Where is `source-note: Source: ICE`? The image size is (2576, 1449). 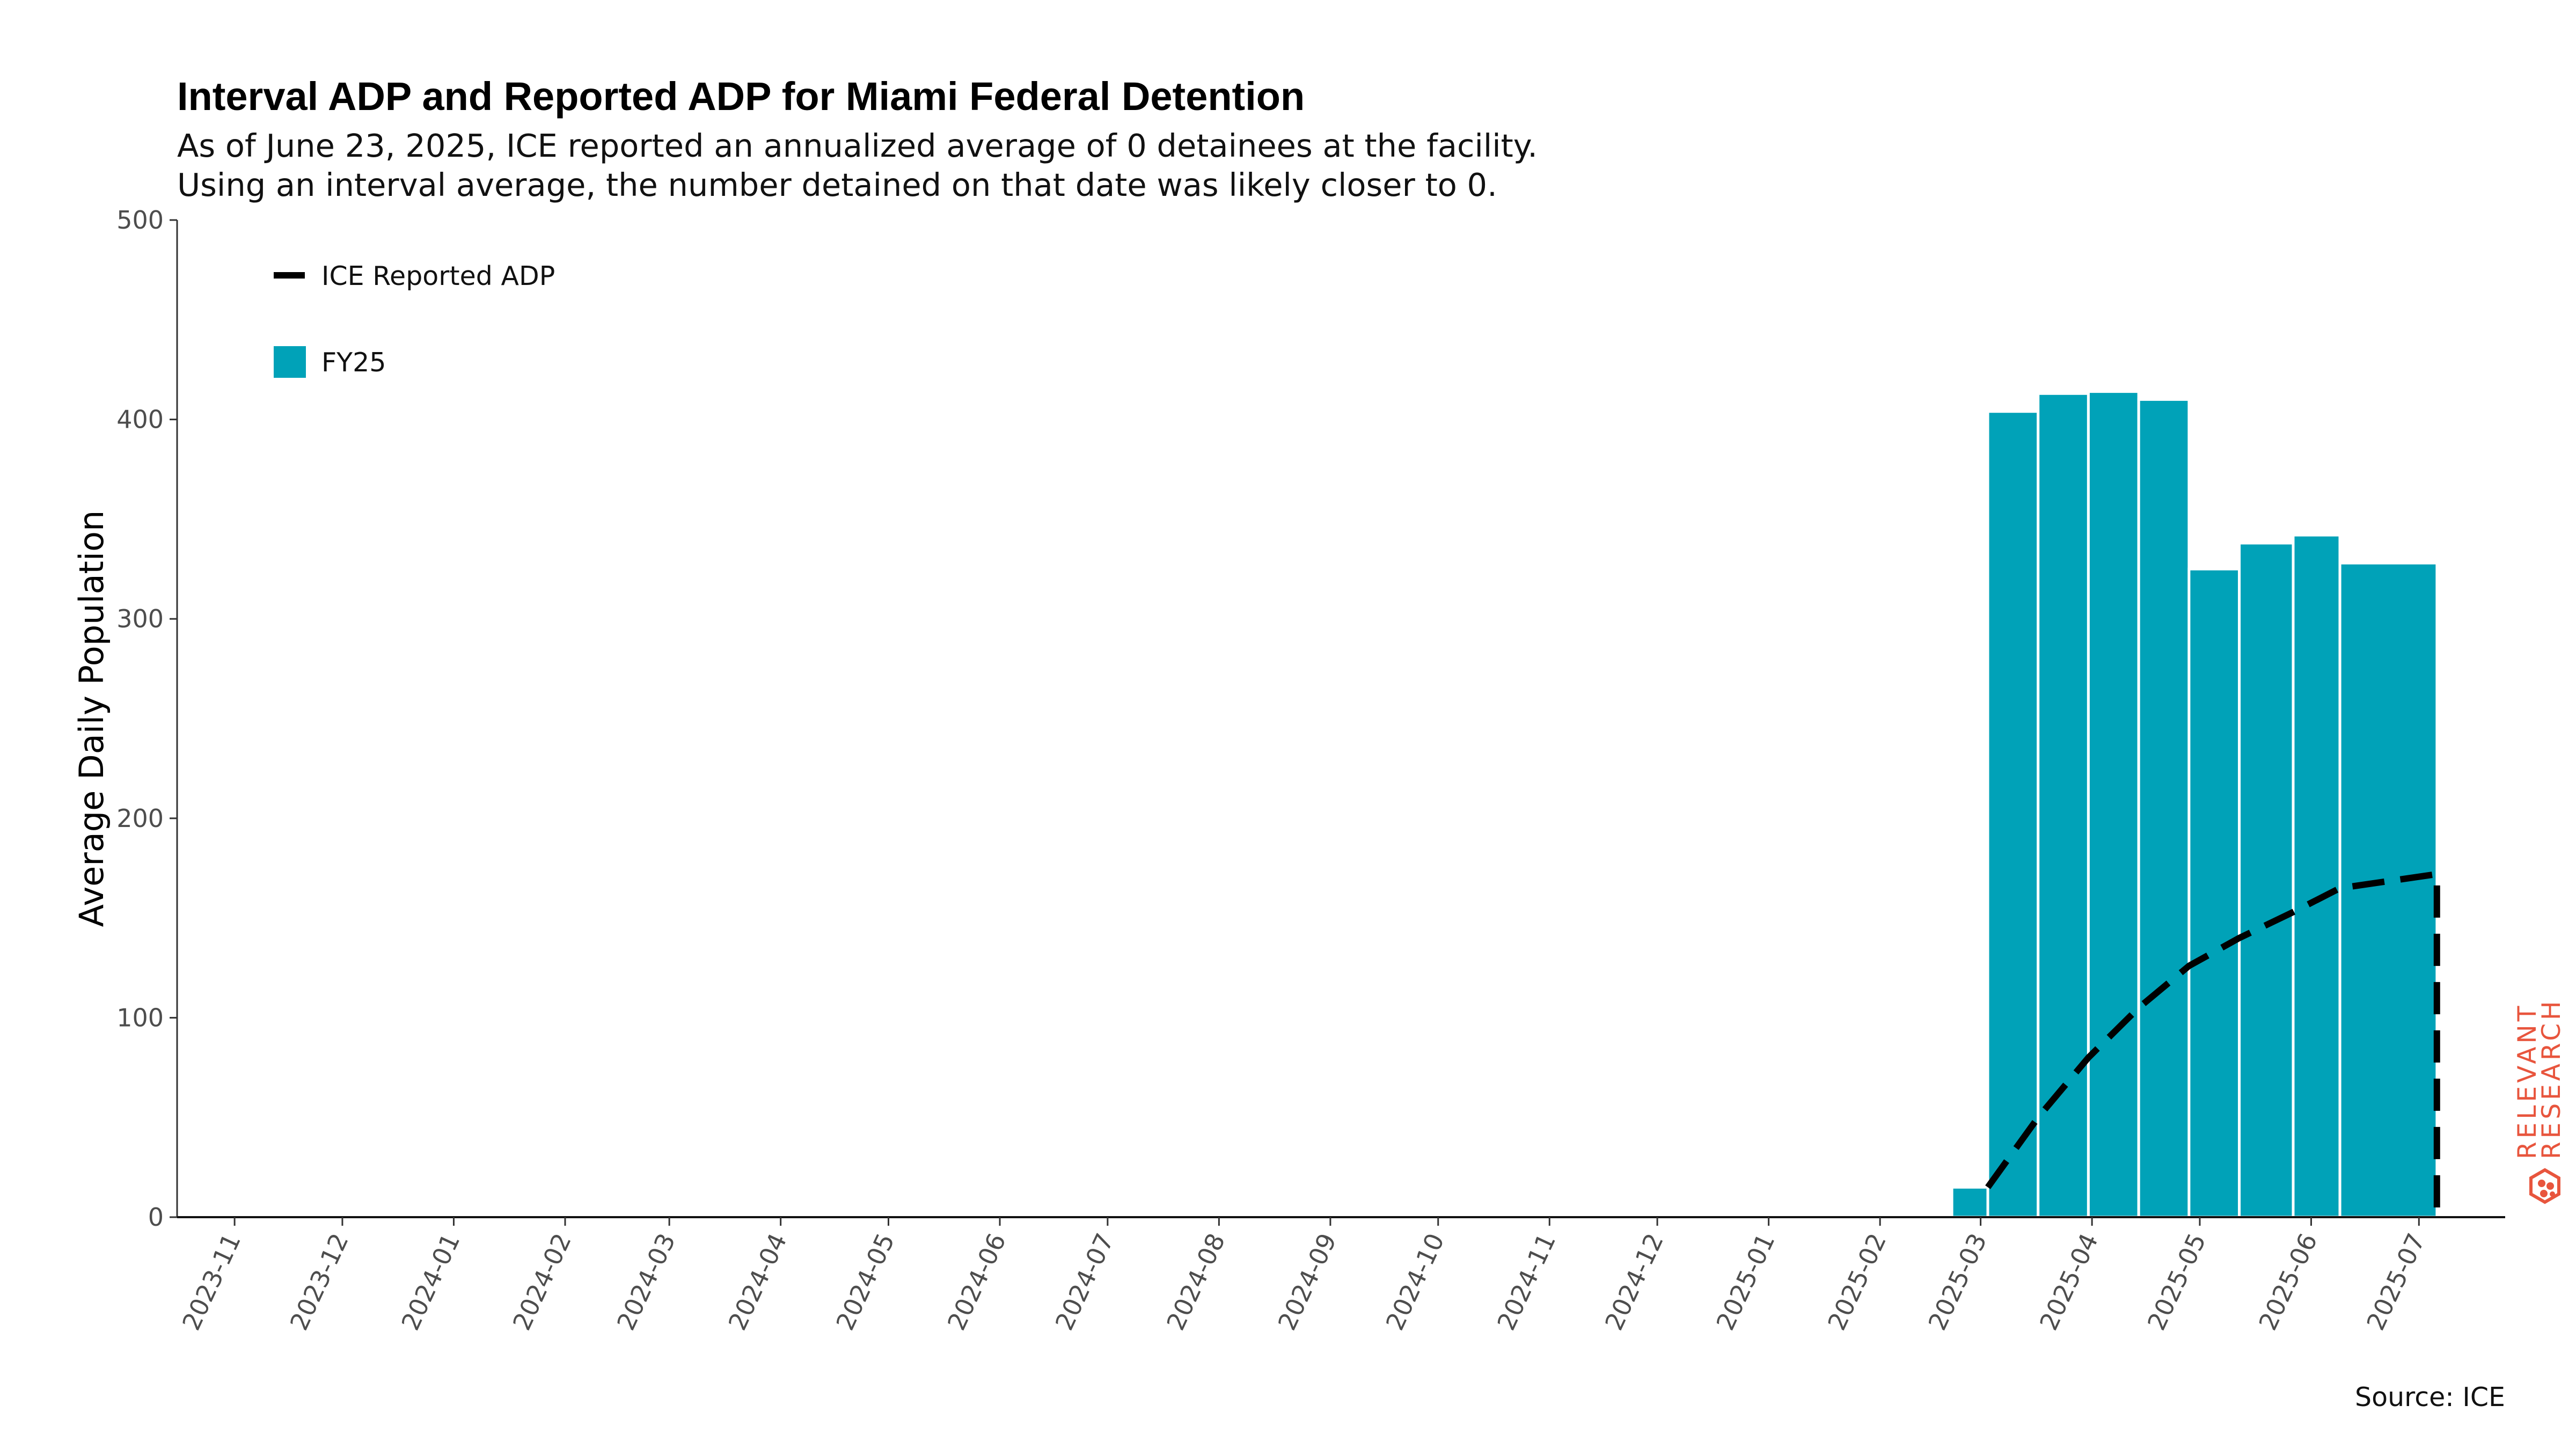
source-note: Source: ICE is located at coordinates (2430, 1397).